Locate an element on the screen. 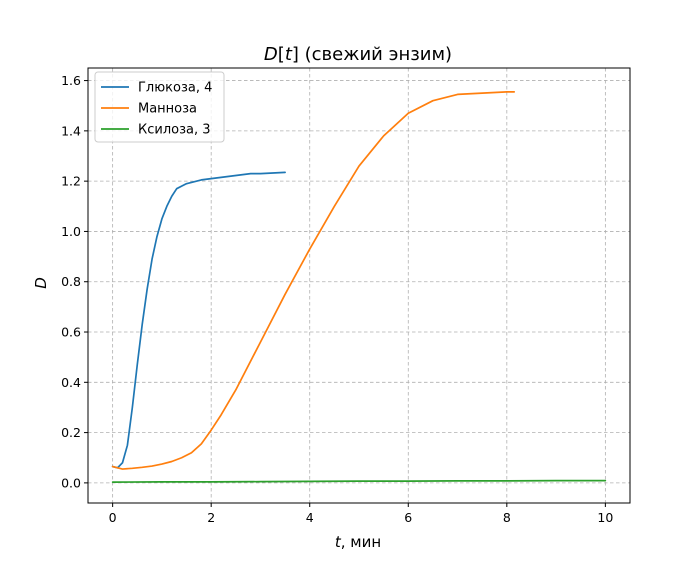 The width and height of the screenshot is (700, 565). y-tick-label: 1.6 is located at coordinates (71, 80).